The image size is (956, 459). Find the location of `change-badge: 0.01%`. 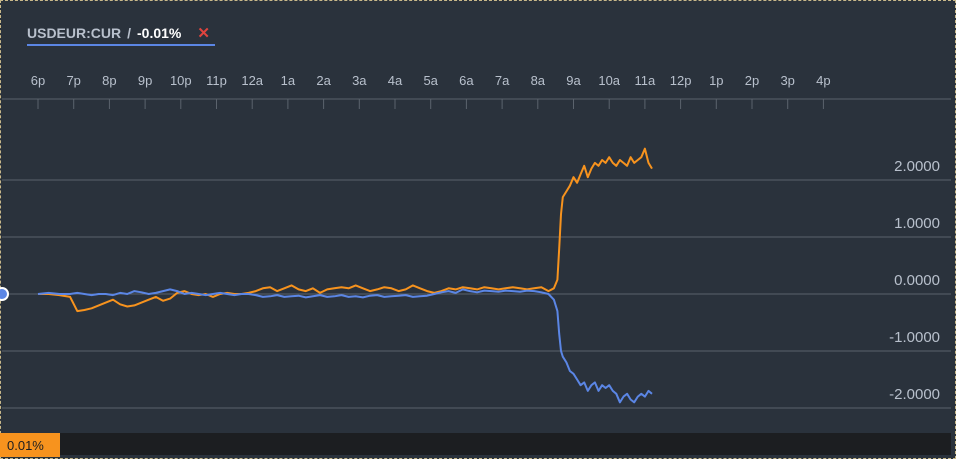

change-badge: 0.01% is located at coordinates (30, 445).